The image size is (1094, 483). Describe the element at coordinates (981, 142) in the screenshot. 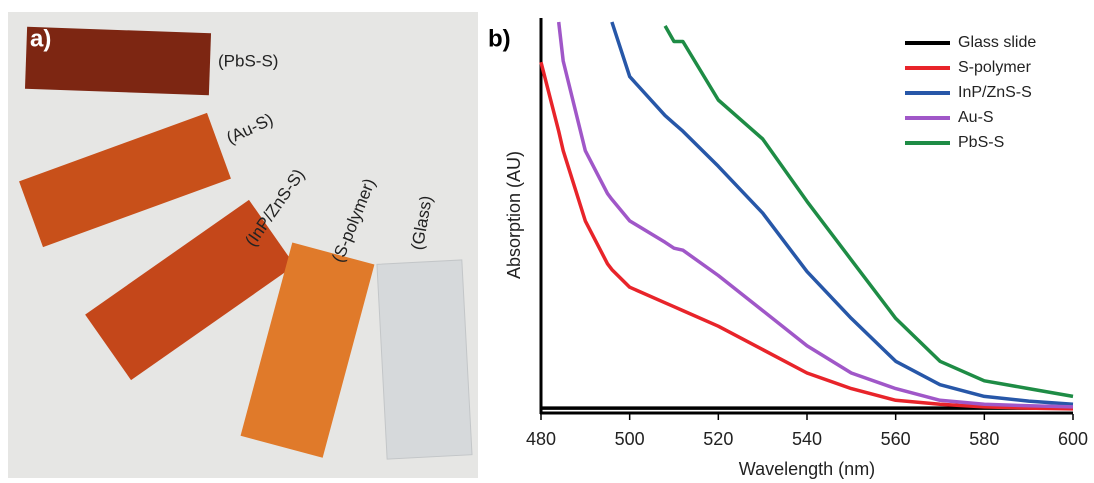

I see `legend-label: PbS-S` at that location.